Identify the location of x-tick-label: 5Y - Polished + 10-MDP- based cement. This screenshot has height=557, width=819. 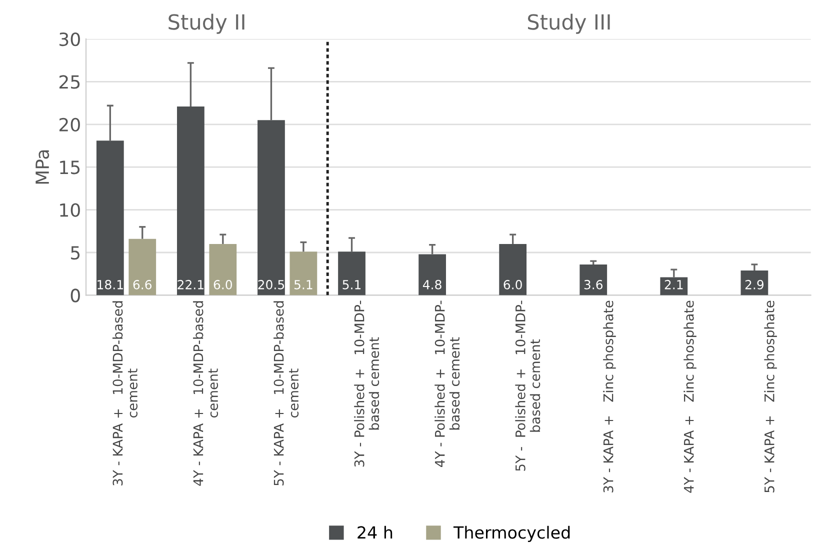
(527, 385).